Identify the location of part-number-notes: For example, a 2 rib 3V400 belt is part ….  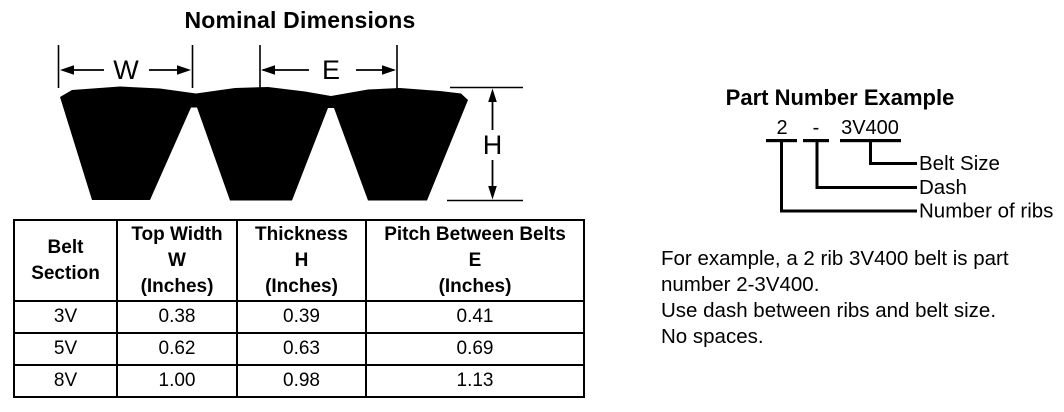
(835, 298).